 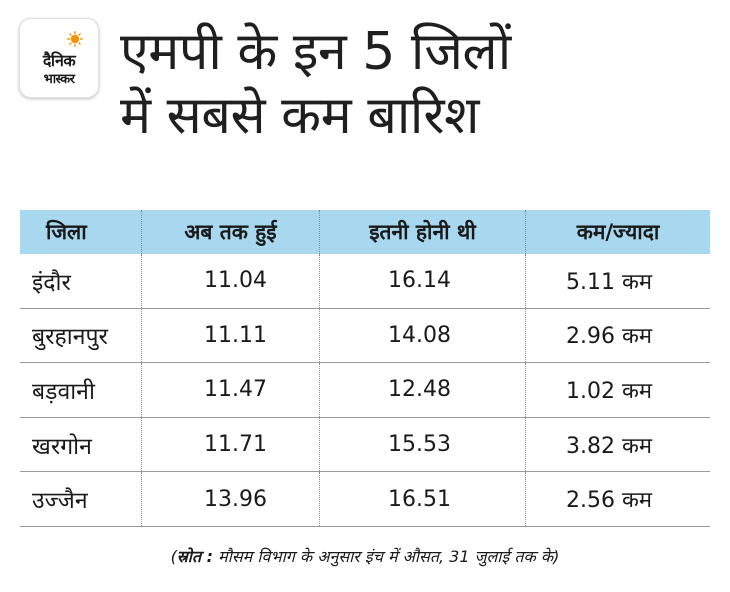 I want to click on logo-word-dainik: दैनिक, so click(x=59, y=60).